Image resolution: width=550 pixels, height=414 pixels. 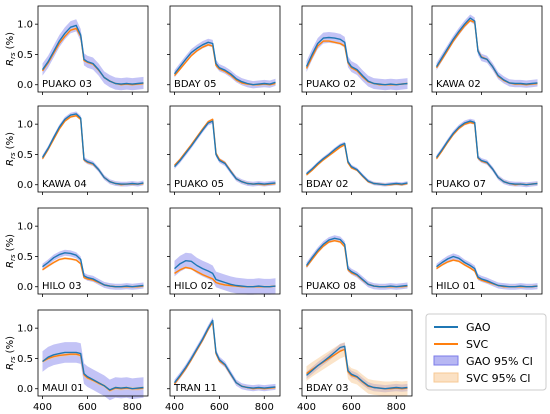 What do you see at coordinates (327, 388) in the screenshot?
I see `panel-label: BDAY 03` at bounding box center [327, 388].